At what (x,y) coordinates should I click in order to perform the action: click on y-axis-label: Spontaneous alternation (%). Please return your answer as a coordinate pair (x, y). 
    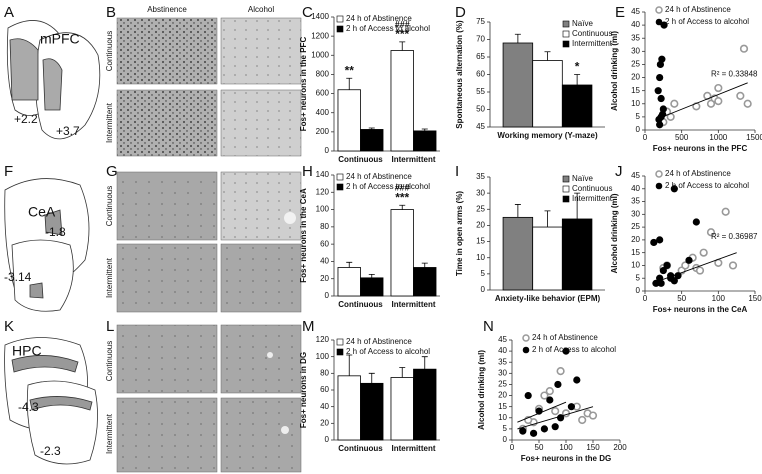
    Looking at the image, I should click on (459, 74).